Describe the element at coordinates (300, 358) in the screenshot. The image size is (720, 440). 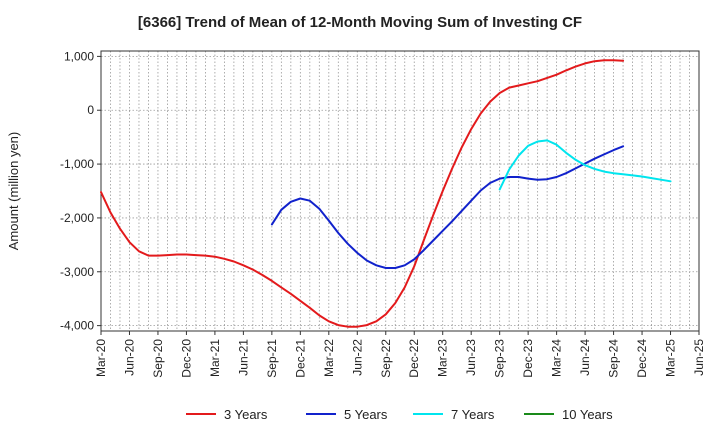
I see `x-tick-label: Dec-21` at that location.